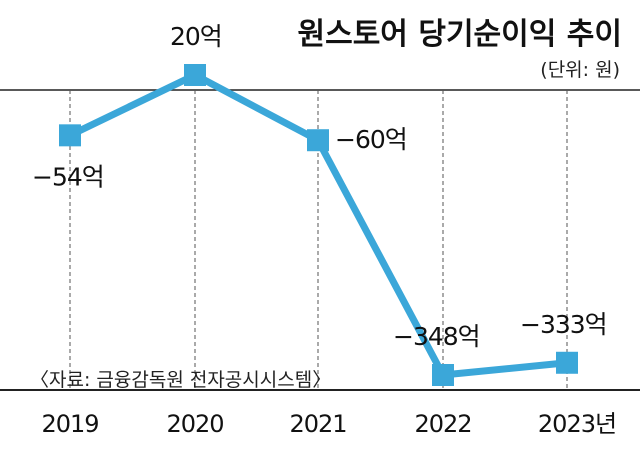 Image resolution: width=640 pixels, height=450 pixels. Describe the element at coordinates (577, 424) in the screenshot. I see `tick-label-4: 2023년` at that location.